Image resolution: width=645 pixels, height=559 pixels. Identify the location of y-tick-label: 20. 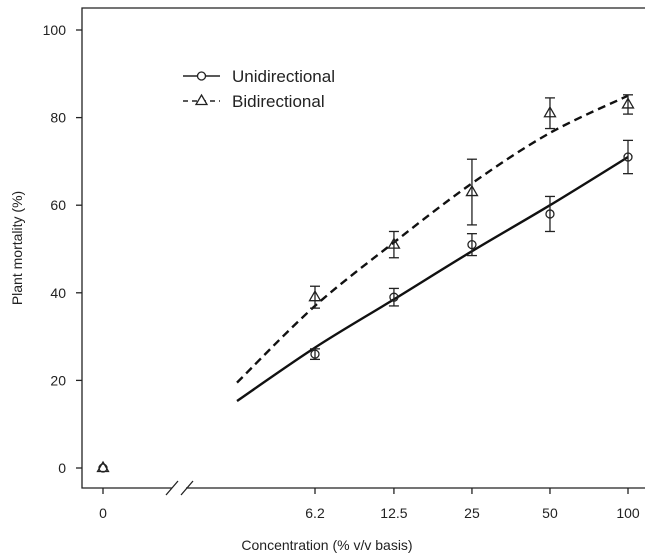
(58, 380).